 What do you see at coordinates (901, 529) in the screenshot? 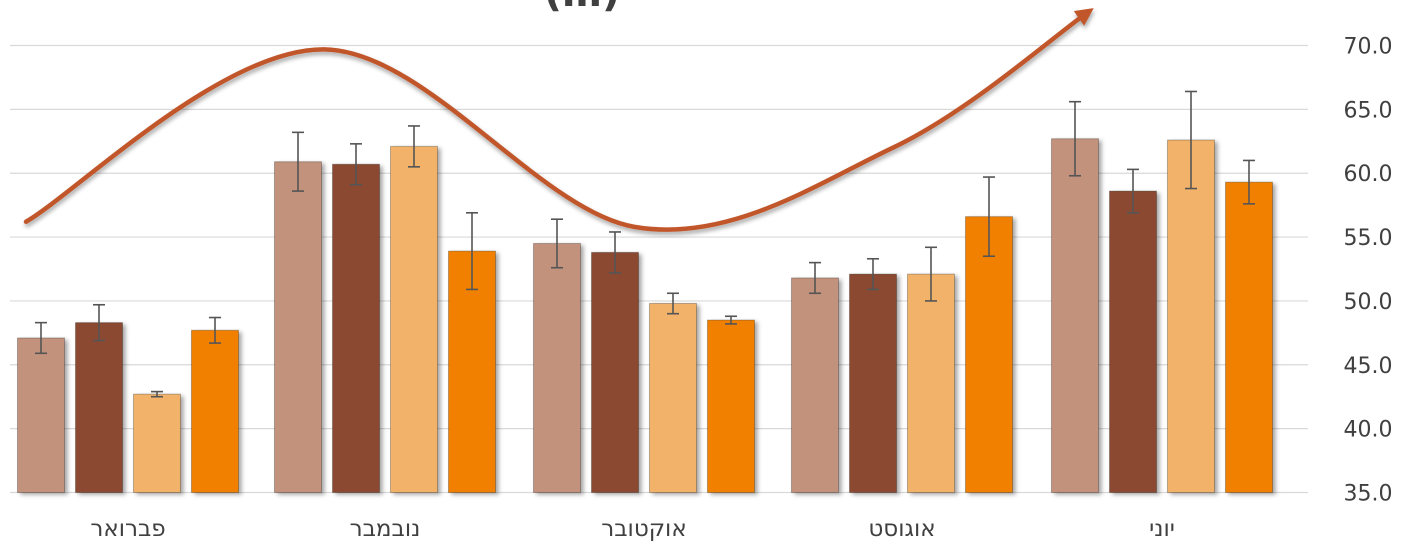
I see `x-category-label: אוגוסט` at bounding box center [901, 529].